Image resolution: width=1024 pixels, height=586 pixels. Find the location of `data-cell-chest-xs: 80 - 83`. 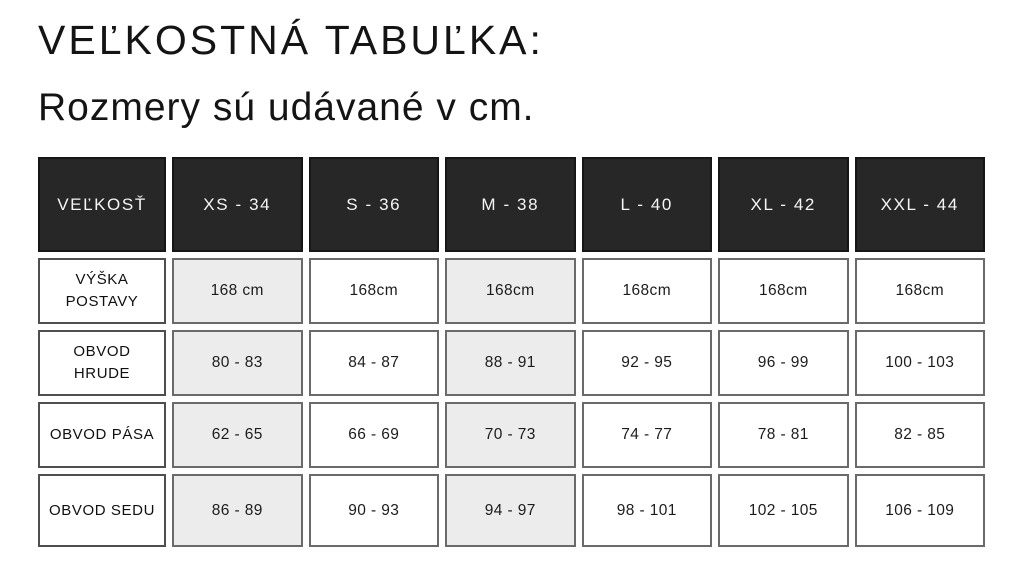

data-cell-chest-xs: 80 - 83 is located at coordinates (237, 363).